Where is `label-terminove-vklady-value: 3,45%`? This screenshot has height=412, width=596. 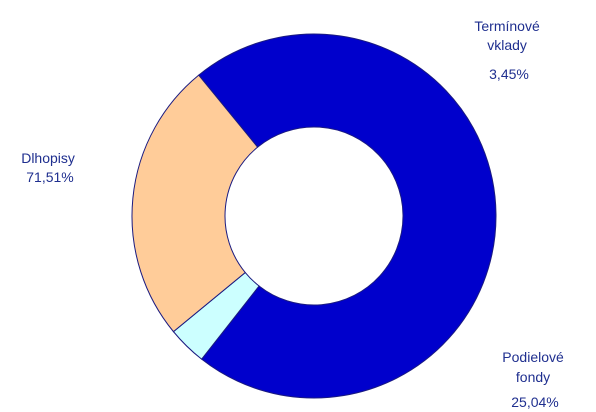 label-terminove-vklady-value: 3,45% is located at coordinates (509, 74).